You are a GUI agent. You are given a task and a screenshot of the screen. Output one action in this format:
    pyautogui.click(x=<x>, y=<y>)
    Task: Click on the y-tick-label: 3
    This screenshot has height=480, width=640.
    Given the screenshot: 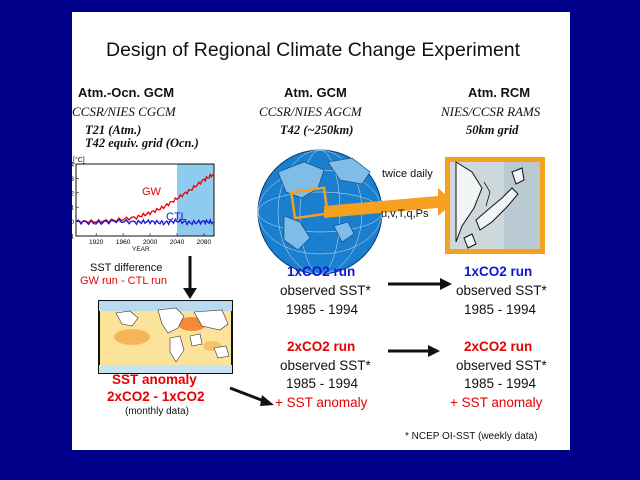 What is the action you would take?
    pyautogui.click(x=72, y=179)
    